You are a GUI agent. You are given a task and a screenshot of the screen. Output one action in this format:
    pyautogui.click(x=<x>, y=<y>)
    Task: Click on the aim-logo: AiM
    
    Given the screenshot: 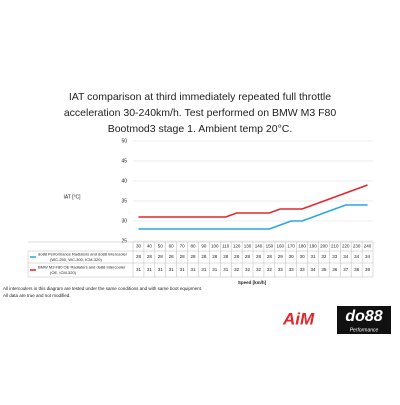 What is the action you would take?
    pyautogui.click(x=298, y=318)
    